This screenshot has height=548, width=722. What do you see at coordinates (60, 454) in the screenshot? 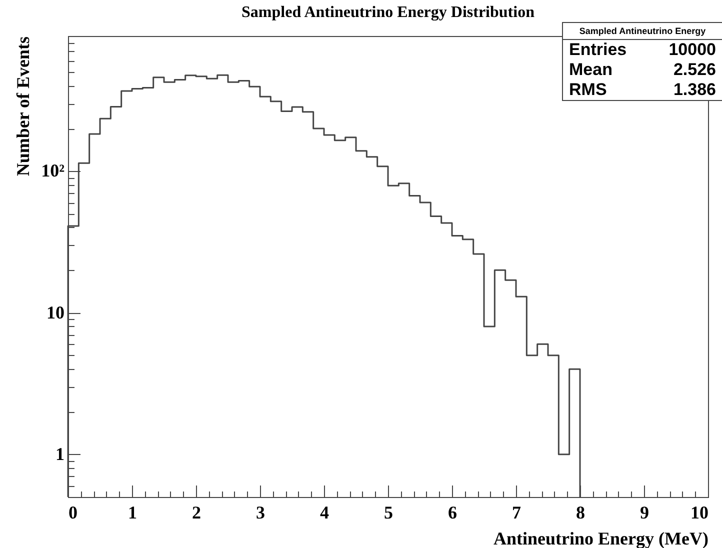
I see `y-tick-label: 1` at bounding box center [60, 454].